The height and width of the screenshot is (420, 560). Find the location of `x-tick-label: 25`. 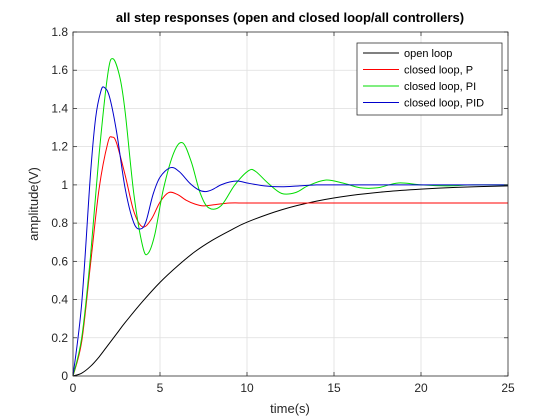

x-tick-label: 25 is located at coordinates (508, 388).